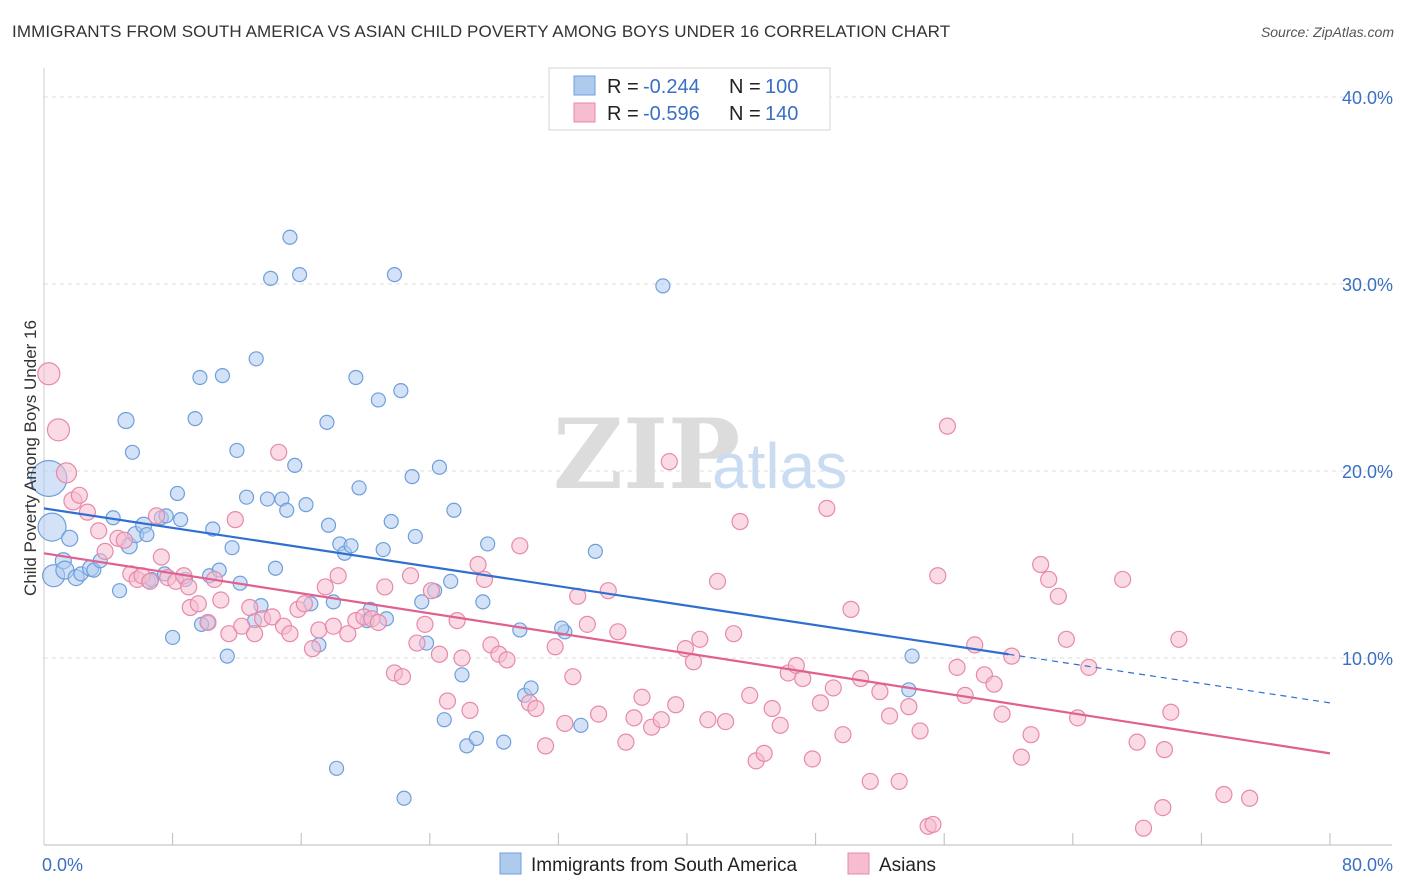 The image size is (1406, 892). What do you see at coordinates (781, 114) in the screenshot?
I see `legend-n-value-asians: 140` at bounding box center [781, 114].